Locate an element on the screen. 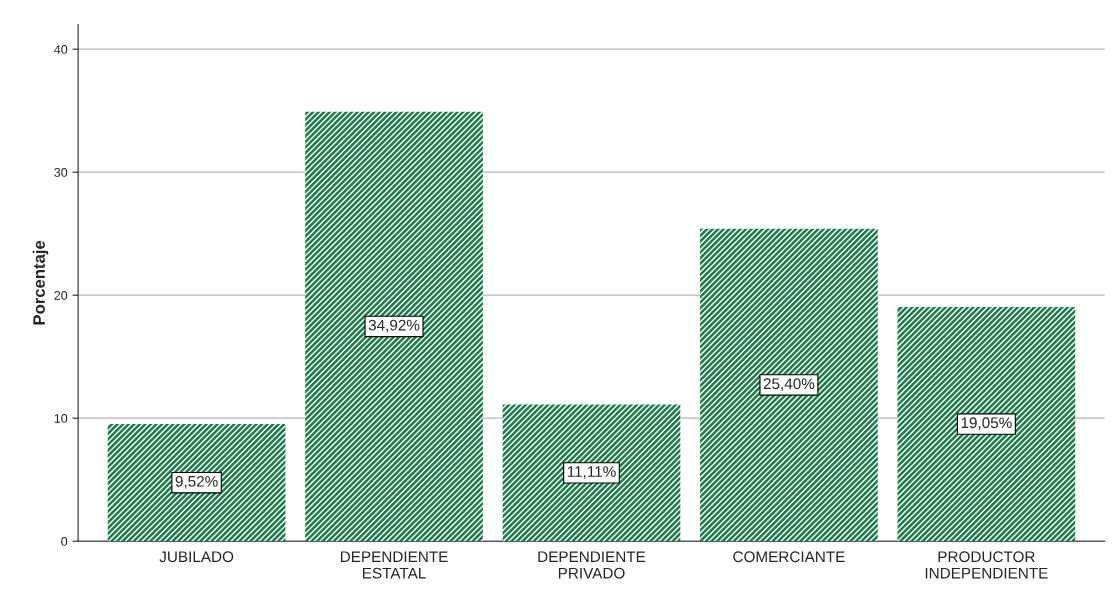 The width and height of the screenshot is (1116, 615). x-tick-label: DEPENDIENTE ESTATAL is located at coordinates (394, 565).